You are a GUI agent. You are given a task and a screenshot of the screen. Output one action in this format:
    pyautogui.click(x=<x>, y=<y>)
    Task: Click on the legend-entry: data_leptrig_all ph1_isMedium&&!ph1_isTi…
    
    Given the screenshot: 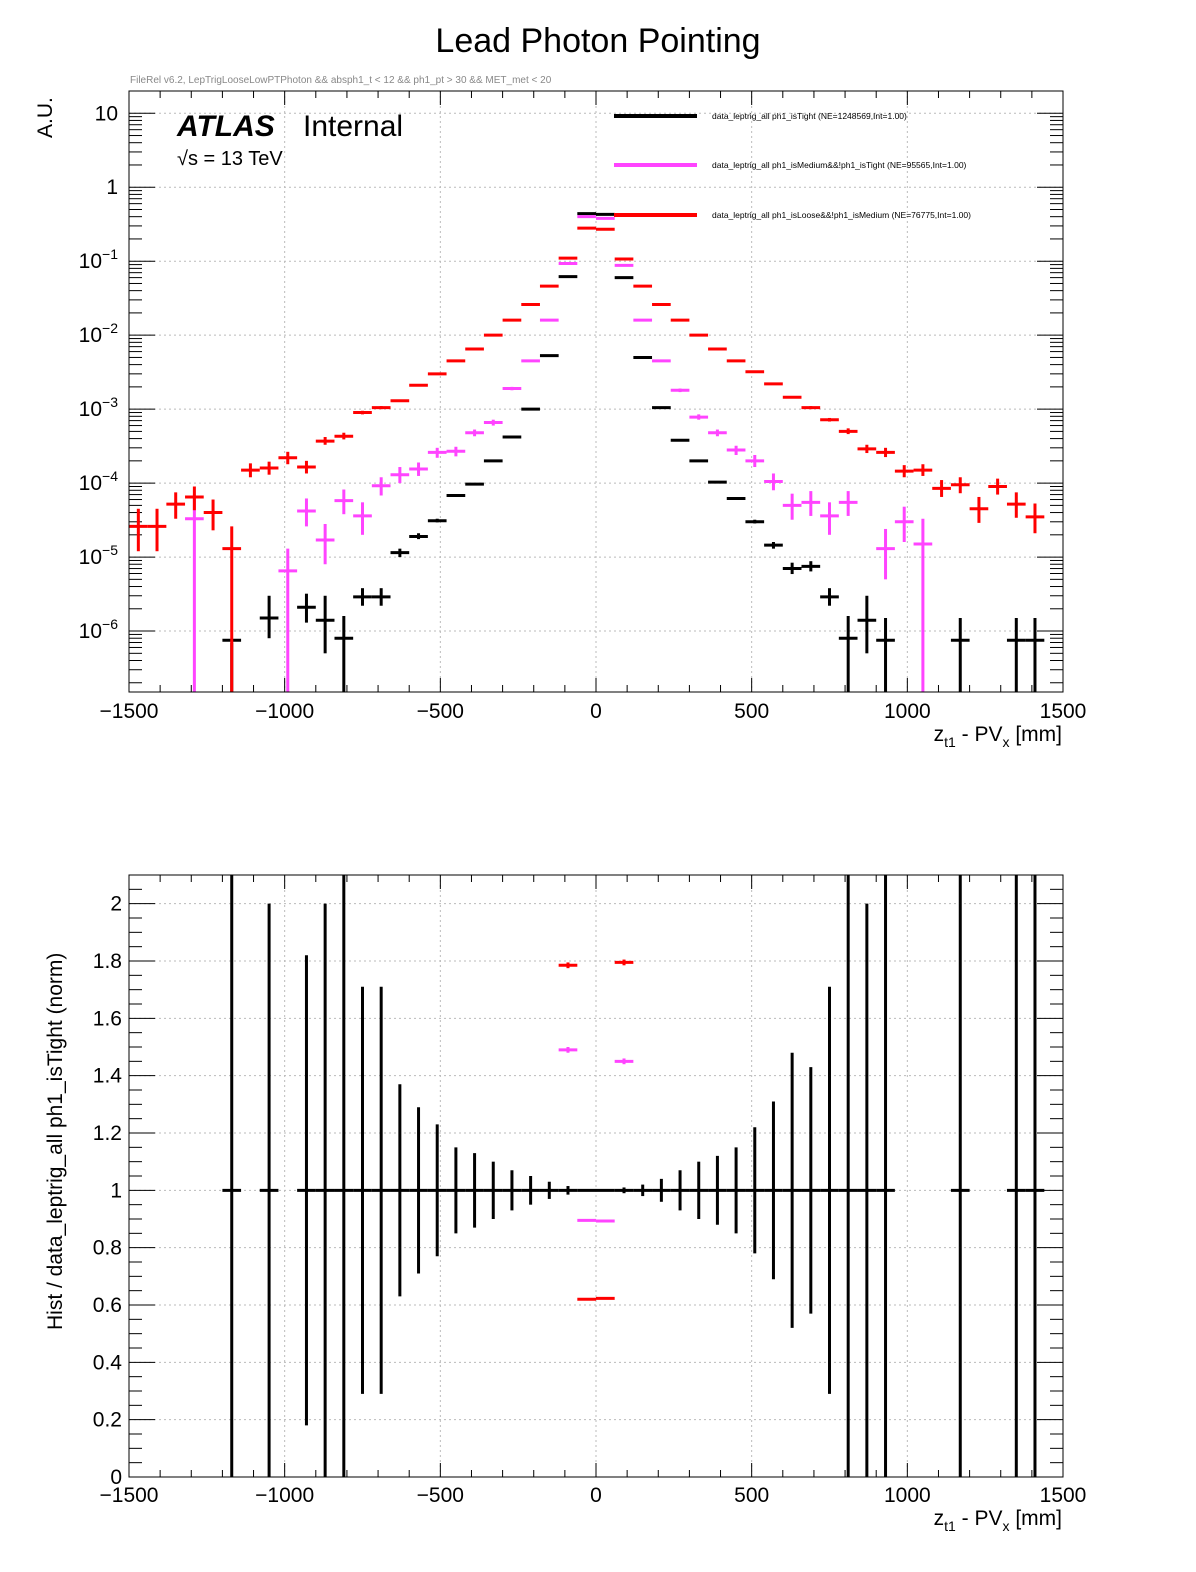 What is the action you would take?
    pyautogui.click(x=839, y=165)
    